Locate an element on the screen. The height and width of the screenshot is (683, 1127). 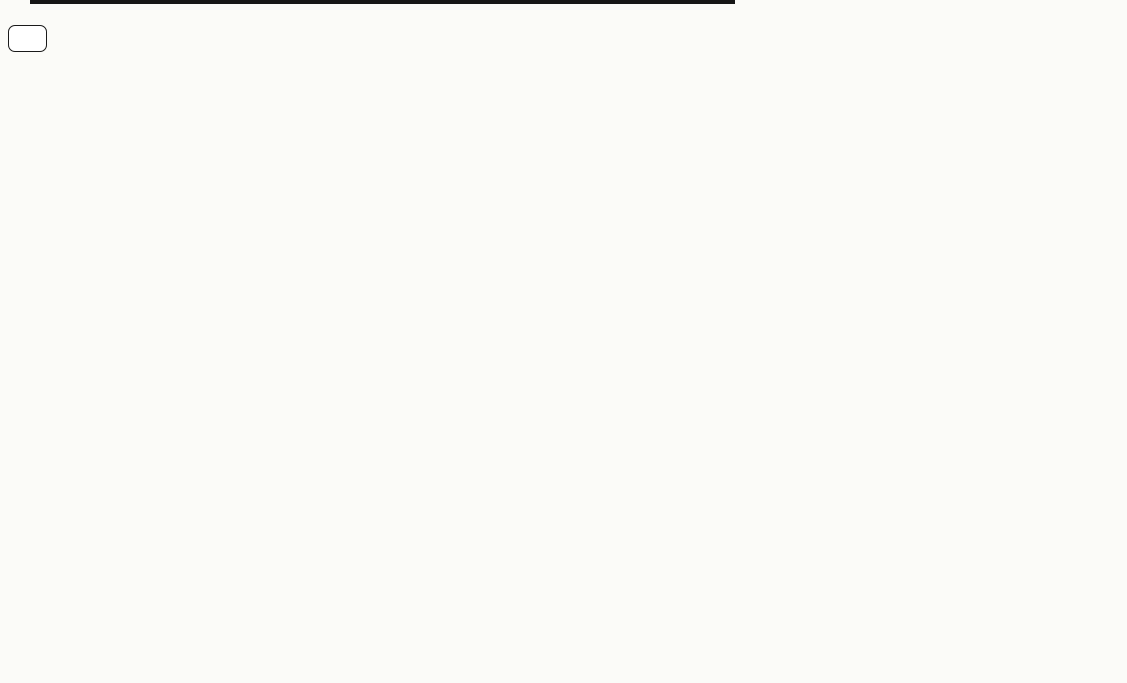
legend-color-swatch is located at coordinates (22, 38).